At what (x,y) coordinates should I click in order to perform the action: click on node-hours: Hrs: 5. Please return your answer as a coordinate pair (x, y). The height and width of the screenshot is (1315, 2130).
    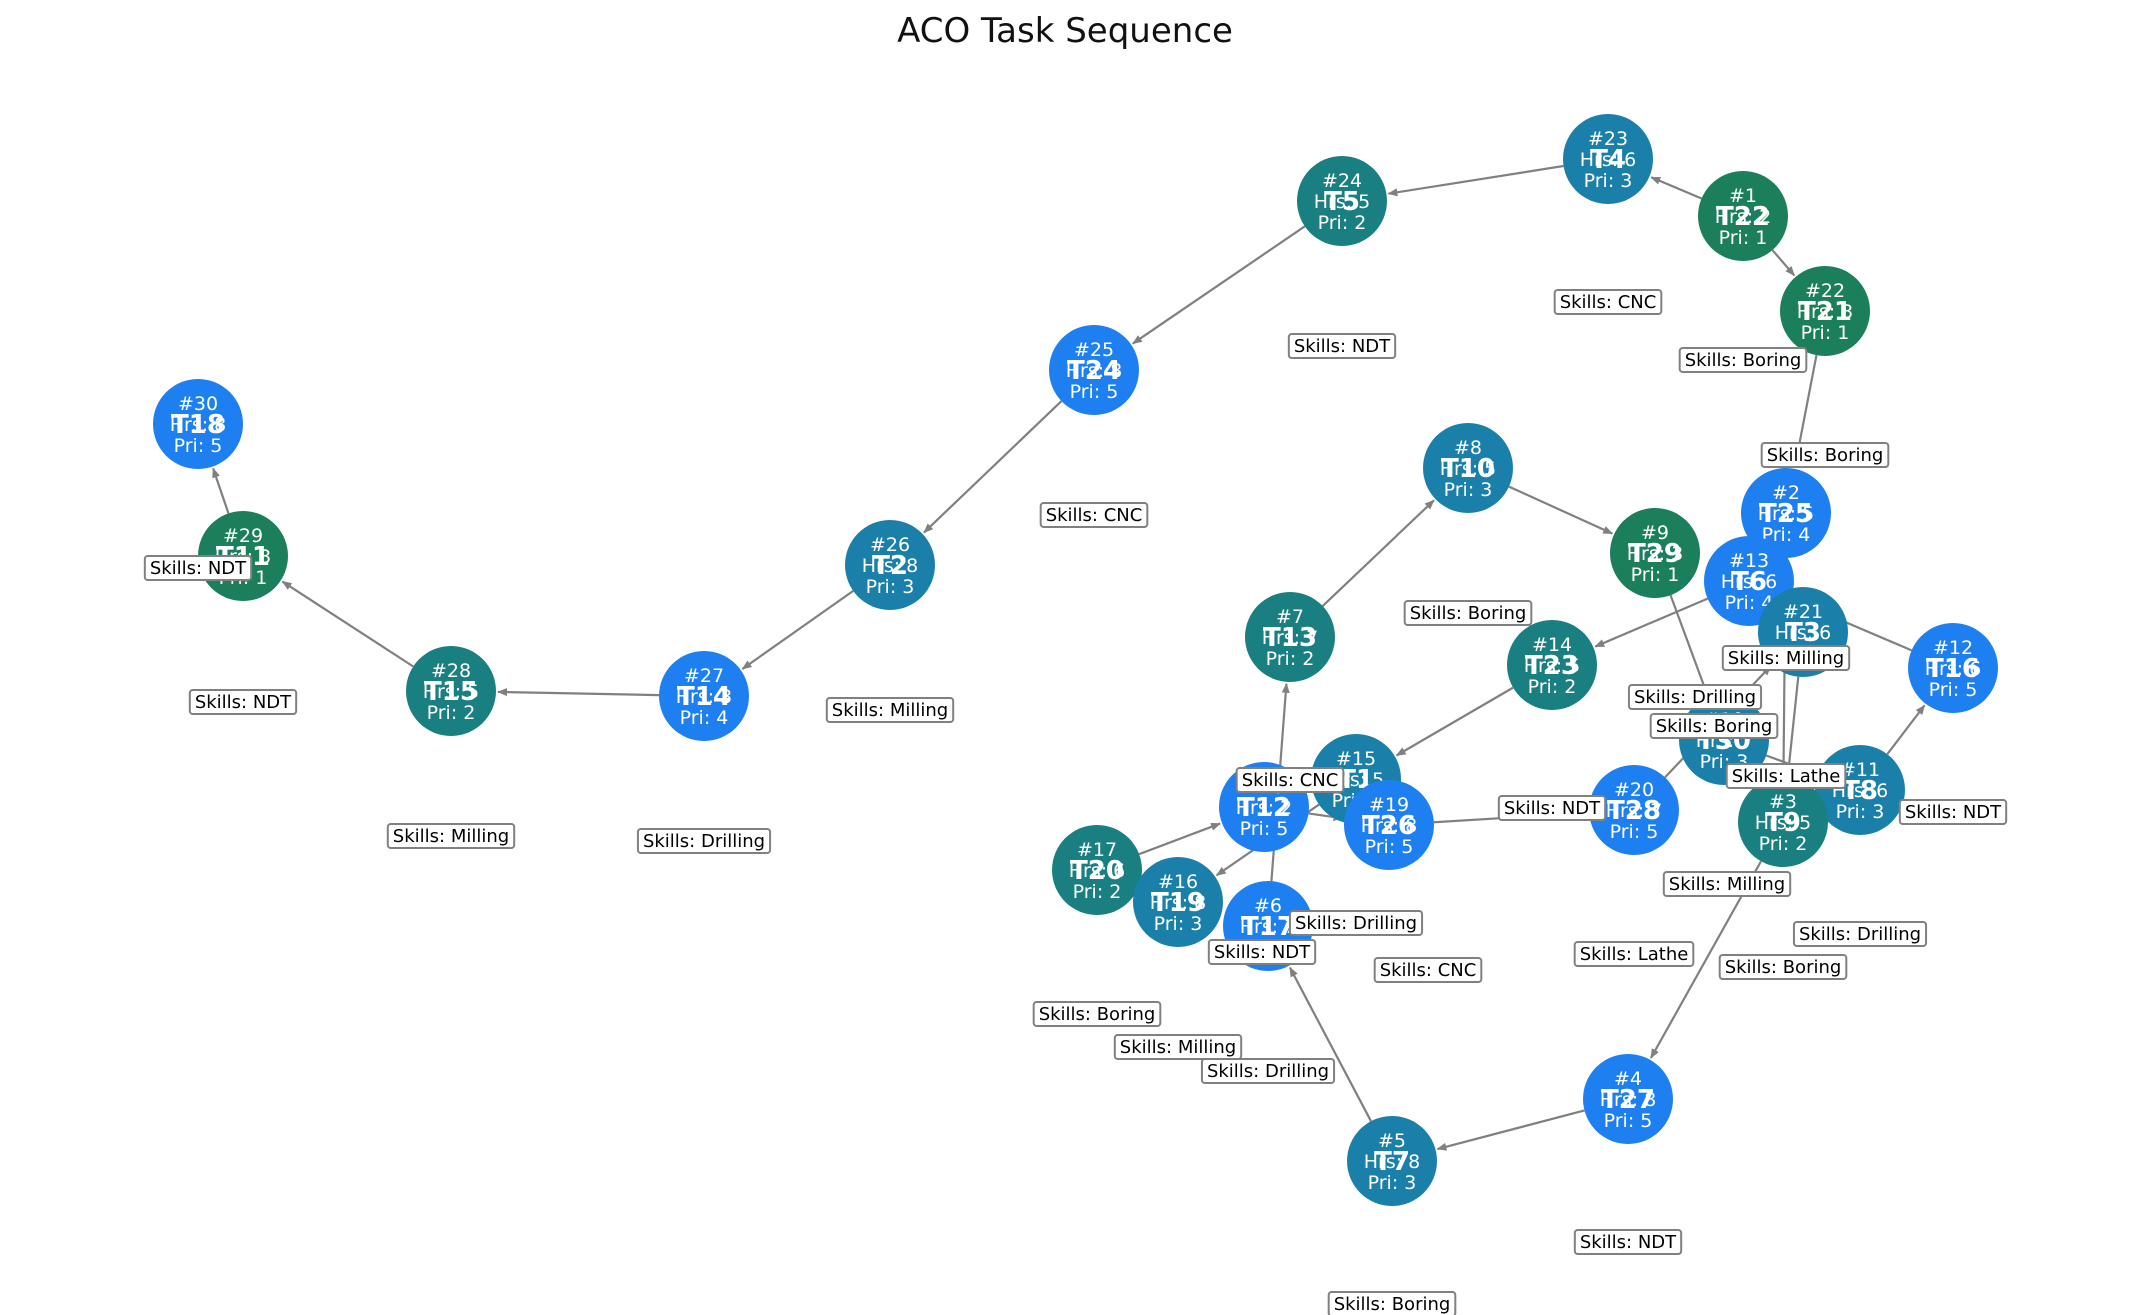
    Looking at the image, I should click on (451, 692).